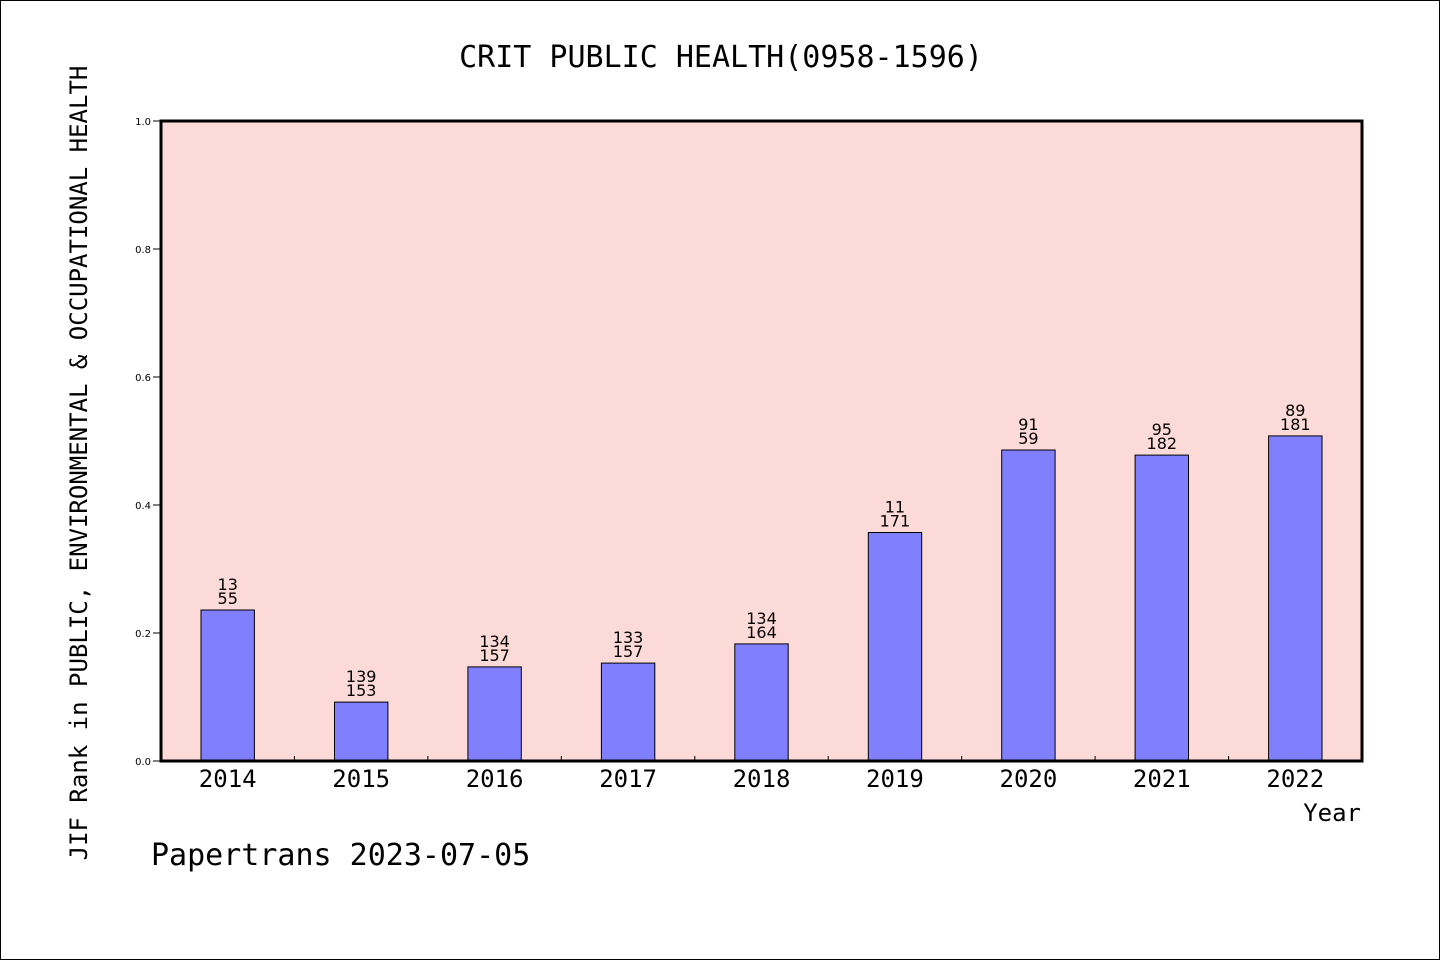  What do you see at coordinates (1161, 608) in the screenshot?
I see `bar-2021` at bounding box center [1161, 608].